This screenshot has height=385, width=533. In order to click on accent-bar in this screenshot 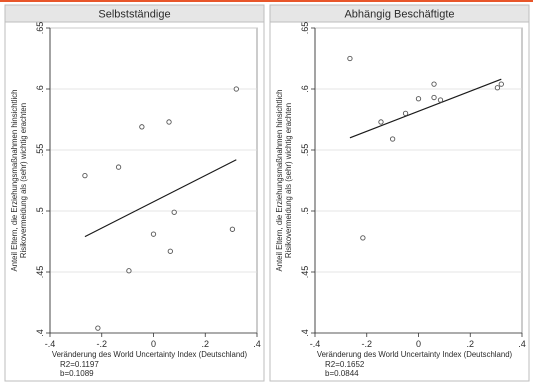, I will do `click(266, 1)`.